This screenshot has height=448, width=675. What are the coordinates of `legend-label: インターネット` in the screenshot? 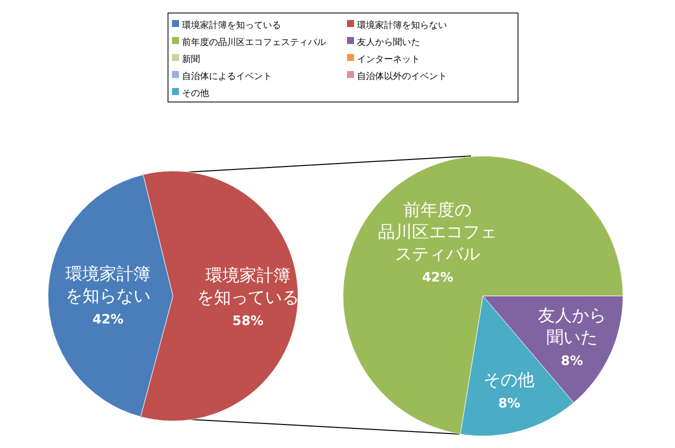 It's located at (388, 60).